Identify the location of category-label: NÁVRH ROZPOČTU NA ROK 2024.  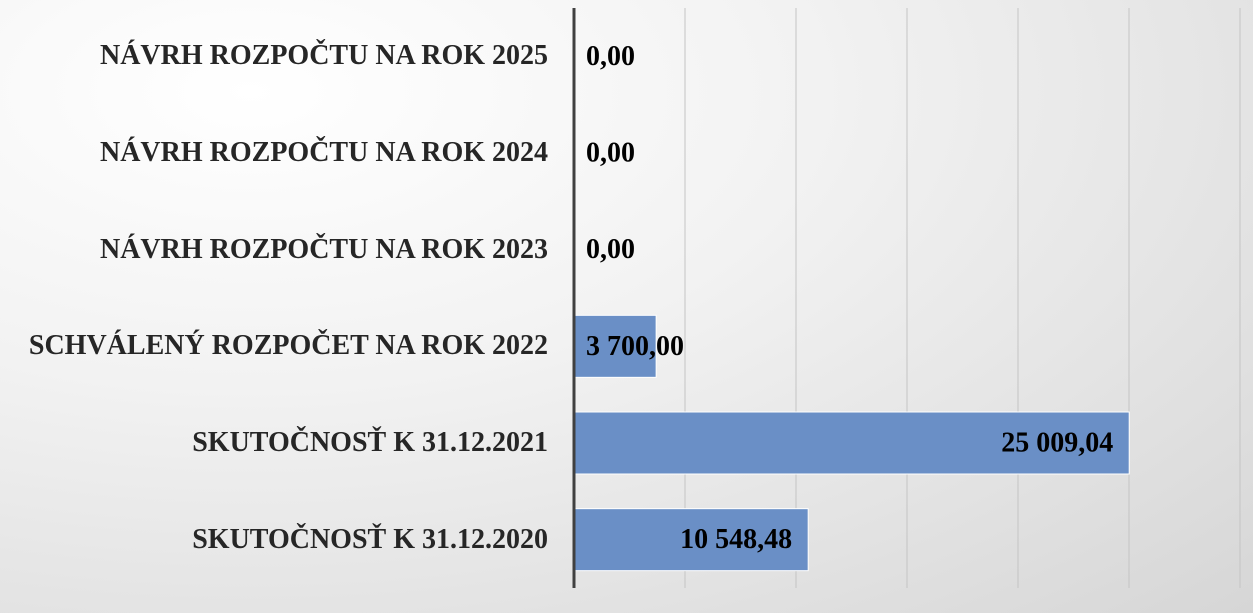
(283, 153).